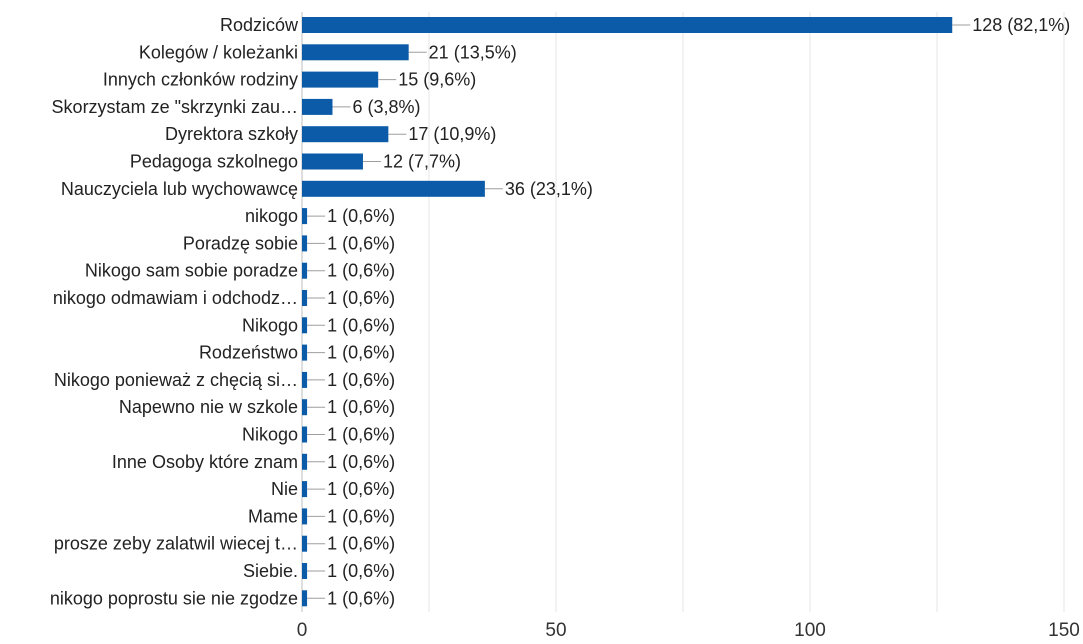 The width and height of the screenshot is (1083, 644). Describe the element at coordinates (179, 189) in the screenshot. I see `category-label: Nauczyciela lub wychowawcę` at that location.